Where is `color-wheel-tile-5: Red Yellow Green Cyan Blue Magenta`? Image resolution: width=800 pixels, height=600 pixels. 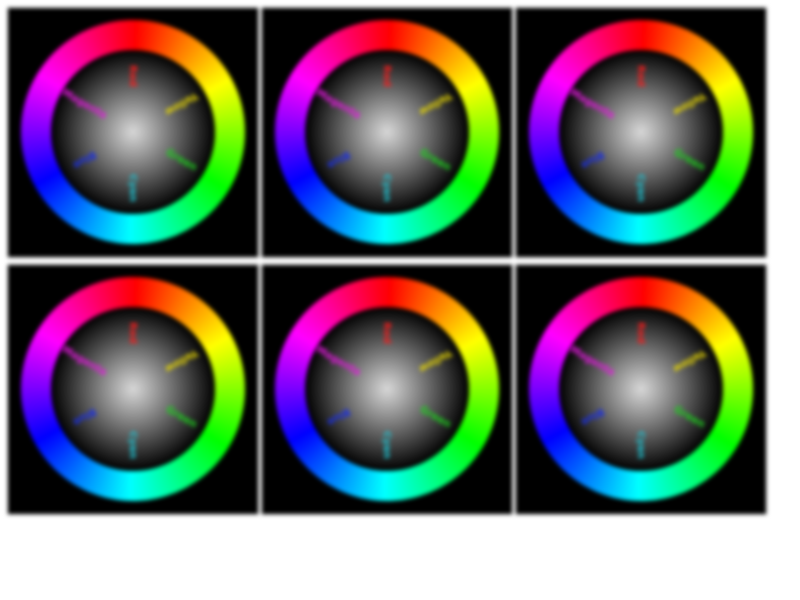 color-wheel-tile-5: Red Yellow Green Cyan Blue Magenta is located at coordinates (387, 389).